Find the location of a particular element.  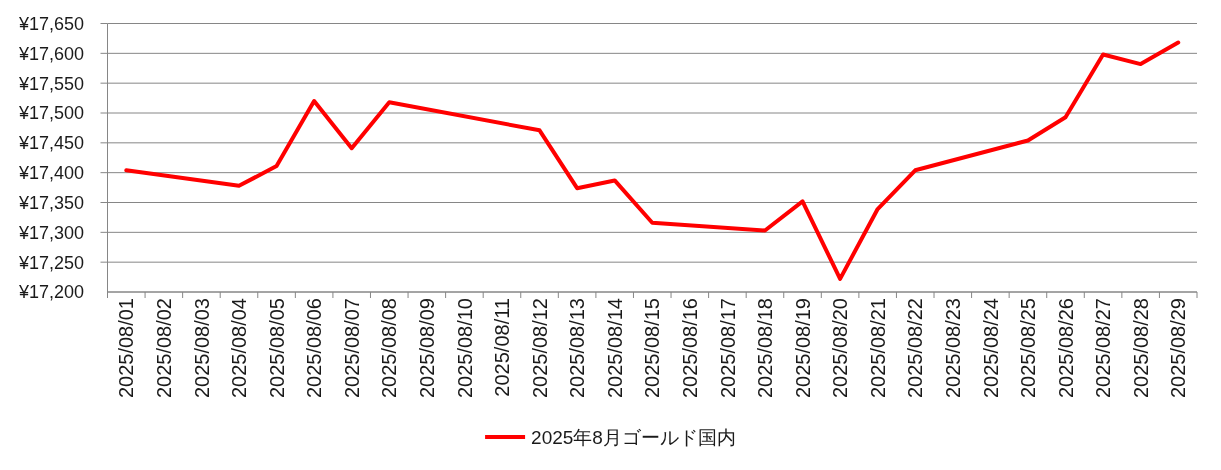

x-tick-label: 2025/08/19 is located at coordinates (802, 348).